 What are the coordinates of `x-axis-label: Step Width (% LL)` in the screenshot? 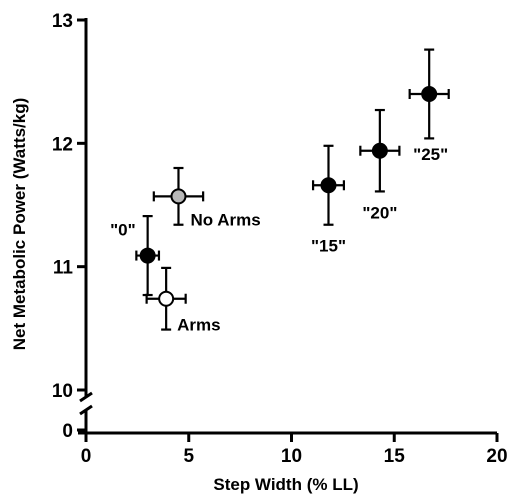 It's located at (285, 484).